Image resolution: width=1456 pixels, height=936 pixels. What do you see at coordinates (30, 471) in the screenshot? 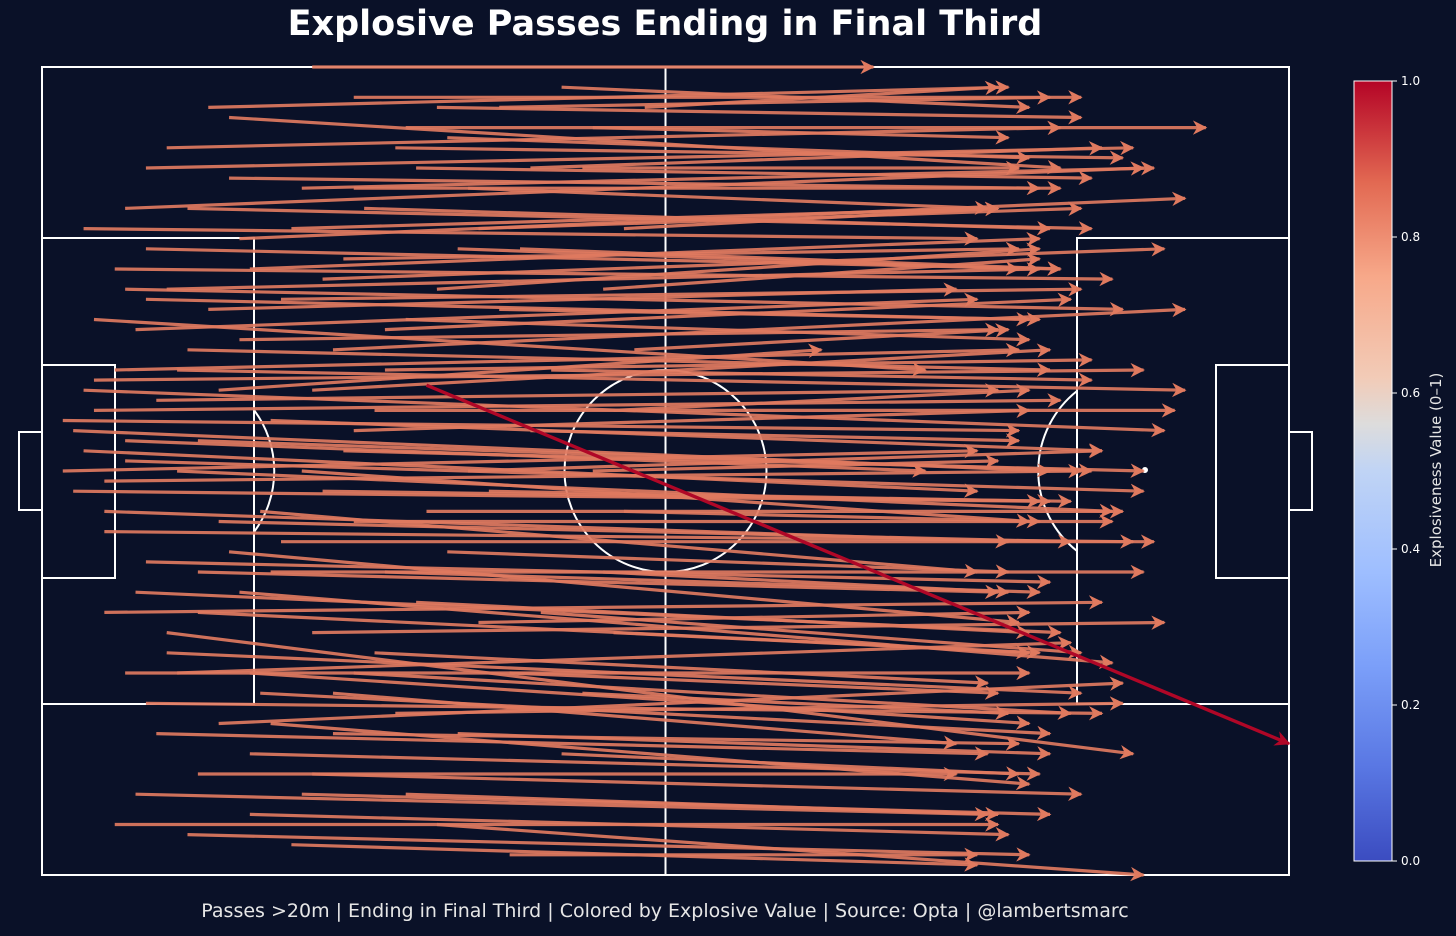
I see `left-goal` at bounding box center [30, 471].